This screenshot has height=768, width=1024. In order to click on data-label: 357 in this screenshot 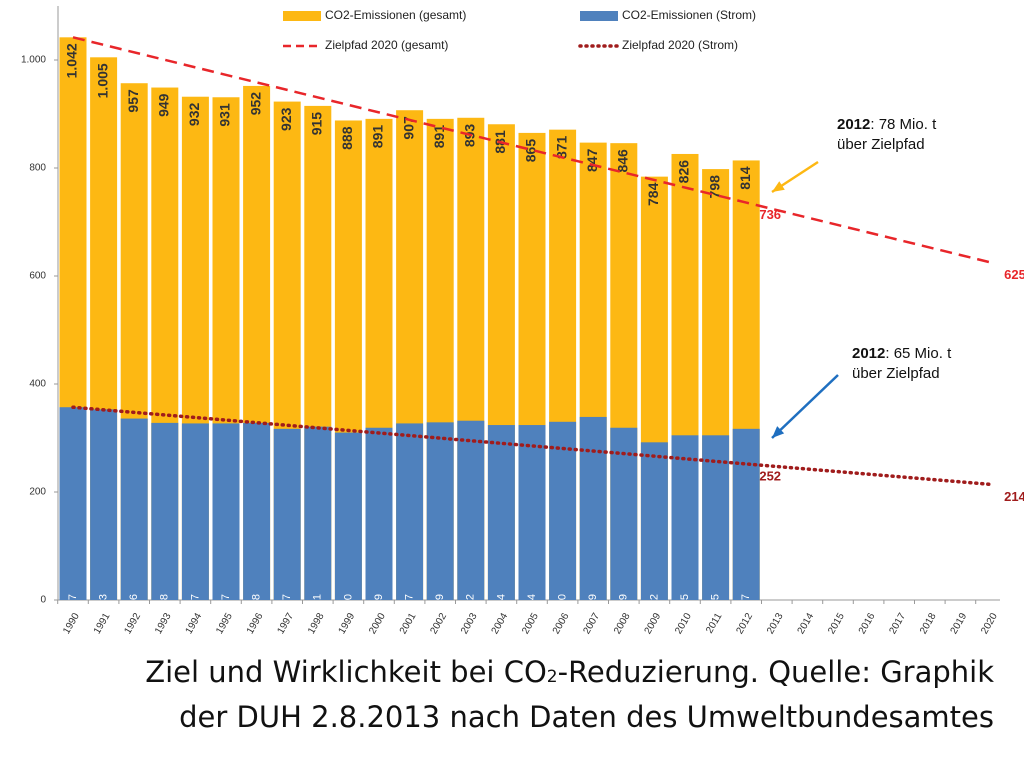, I will do `click(73, 603)`.